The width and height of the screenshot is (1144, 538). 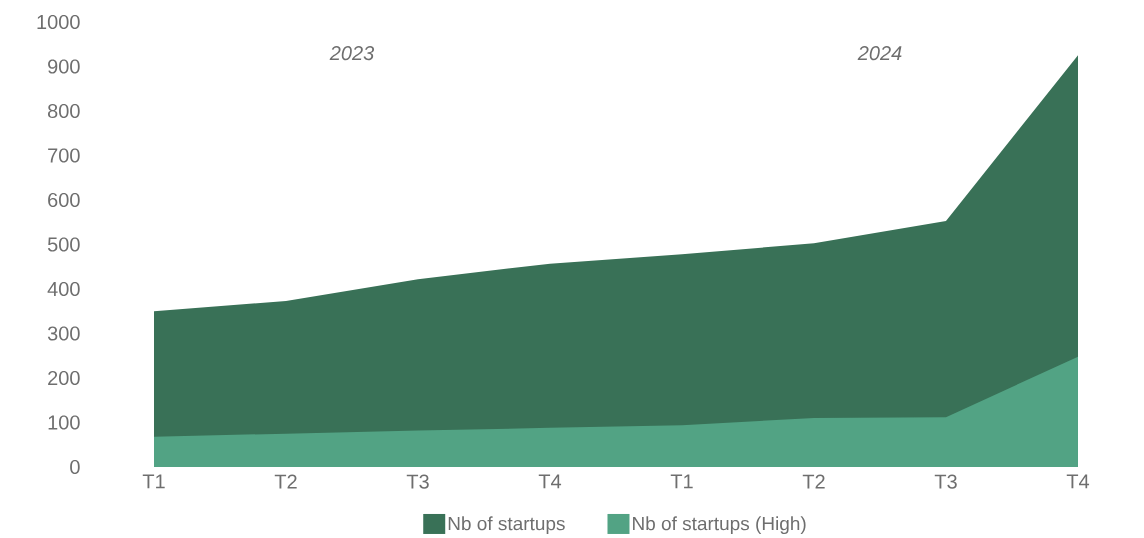 I want to click on y-tick-label: 0, so click(x=75, y=467).